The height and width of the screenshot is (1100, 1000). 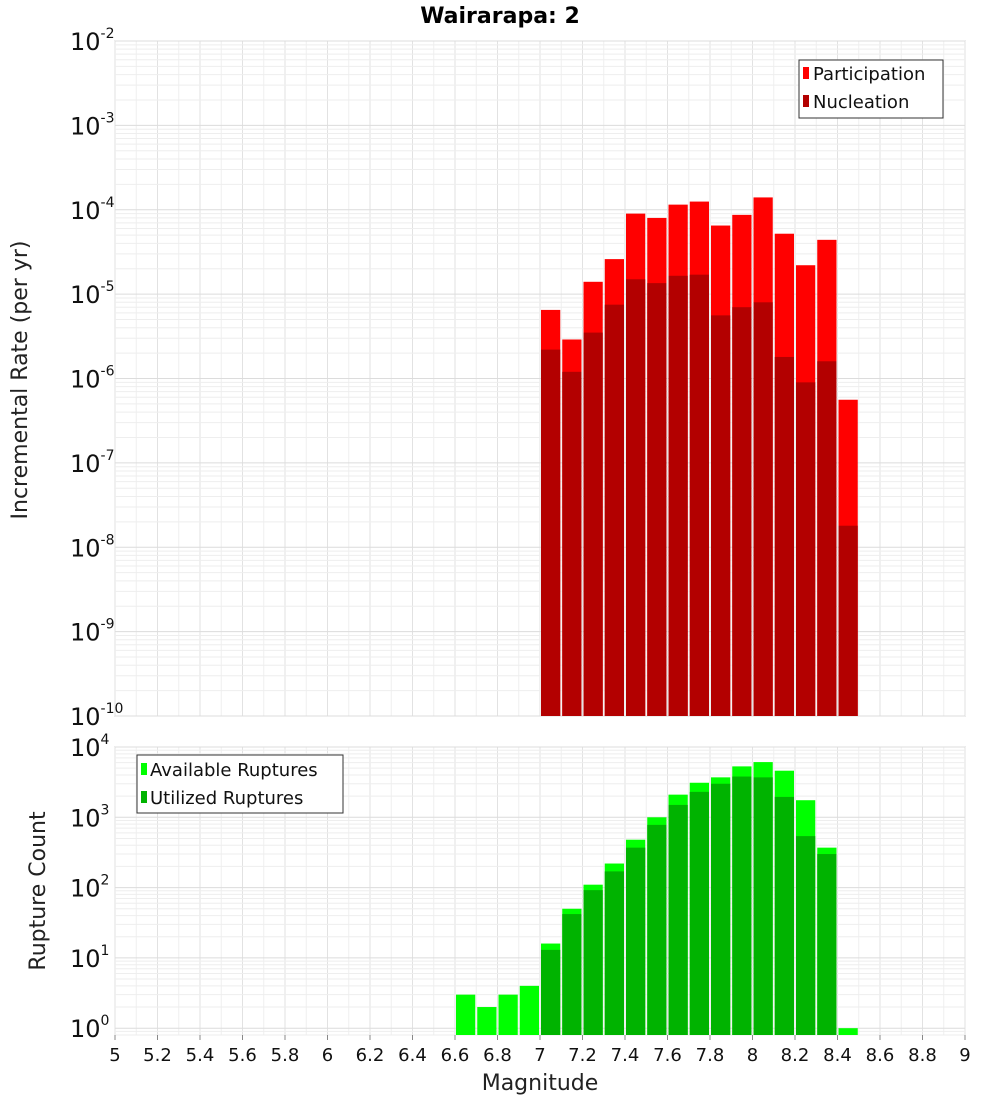 What do you see at coordinates (92, 547) in the screenshot?
I see `y-tick-label: 10⁻⁸` at bounding box center [92, 547].